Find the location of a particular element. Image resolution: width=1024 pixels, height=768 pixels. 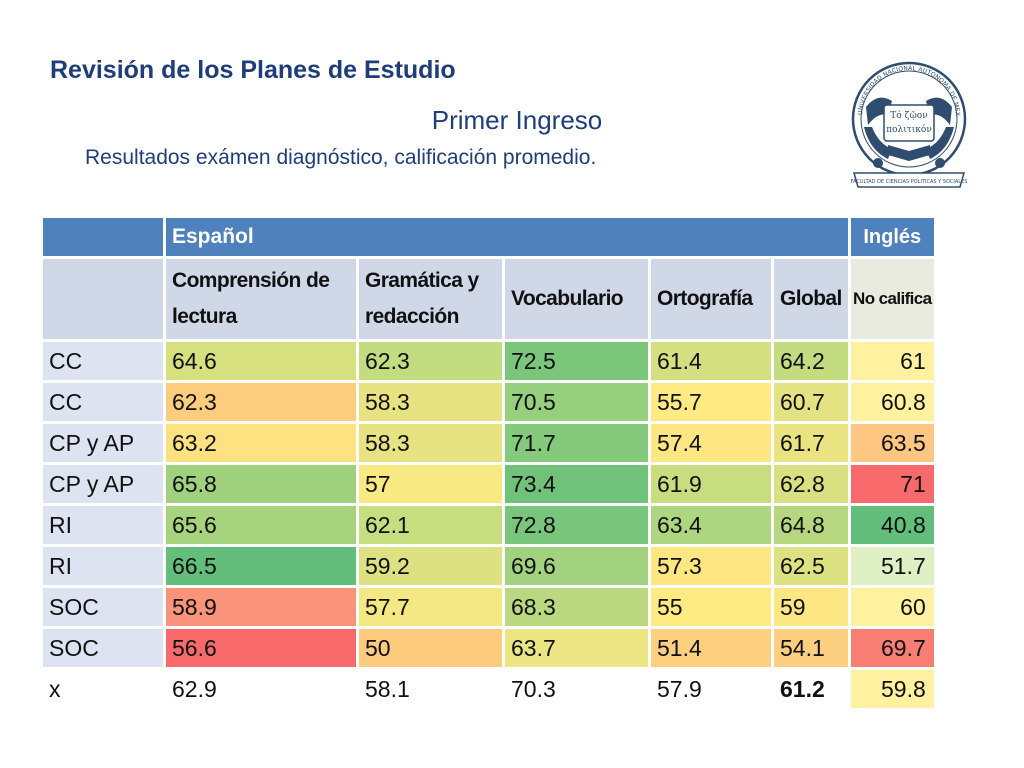

column-header: Comprensión de lectura is located at coordinates (261, 299).